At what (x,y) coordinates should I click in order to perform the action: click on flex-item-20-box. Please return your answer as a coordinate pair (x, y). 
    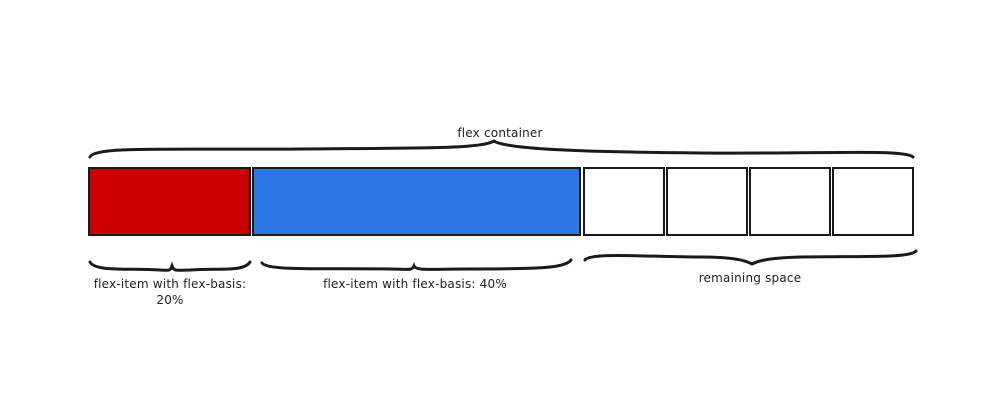
    Looking at the image, I should click on (169, 201).